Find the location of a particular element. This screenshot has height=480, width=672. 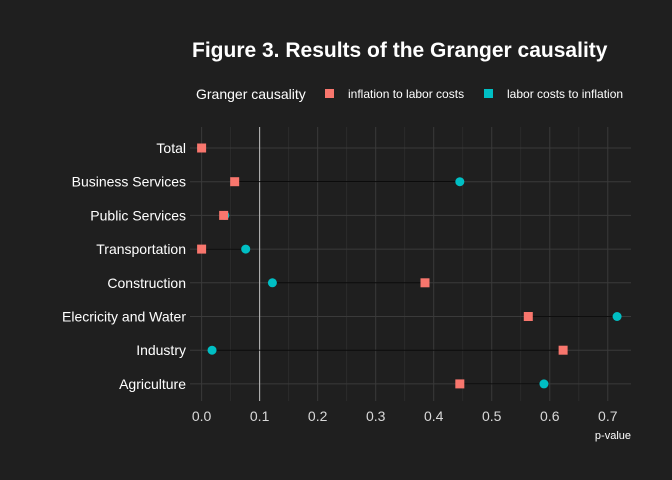

point-inflation-to-labor-costs-business-services is located at coordinates (235, 182).